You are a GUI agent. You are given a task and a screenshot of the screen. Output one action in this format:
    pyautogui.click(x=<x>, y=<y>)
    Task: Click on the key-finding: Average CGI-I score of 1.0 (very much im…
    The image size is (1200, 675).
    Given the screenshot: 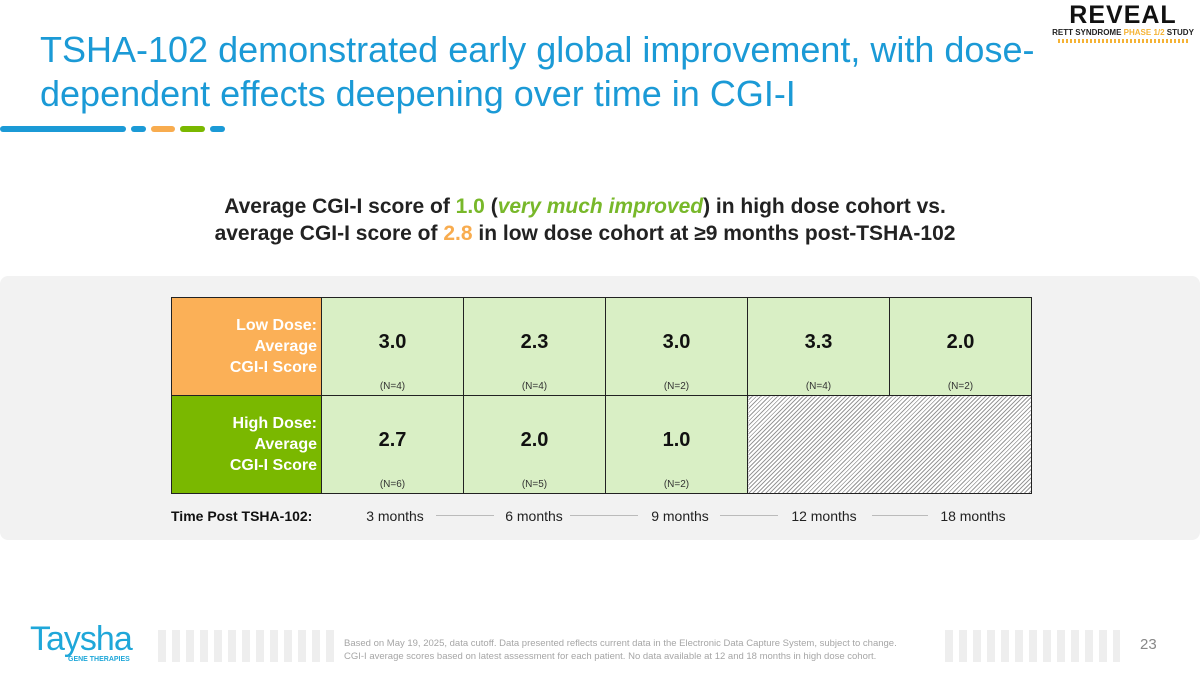 What is the action you would take?
    pyautogui.click(x=585, y=220)
    